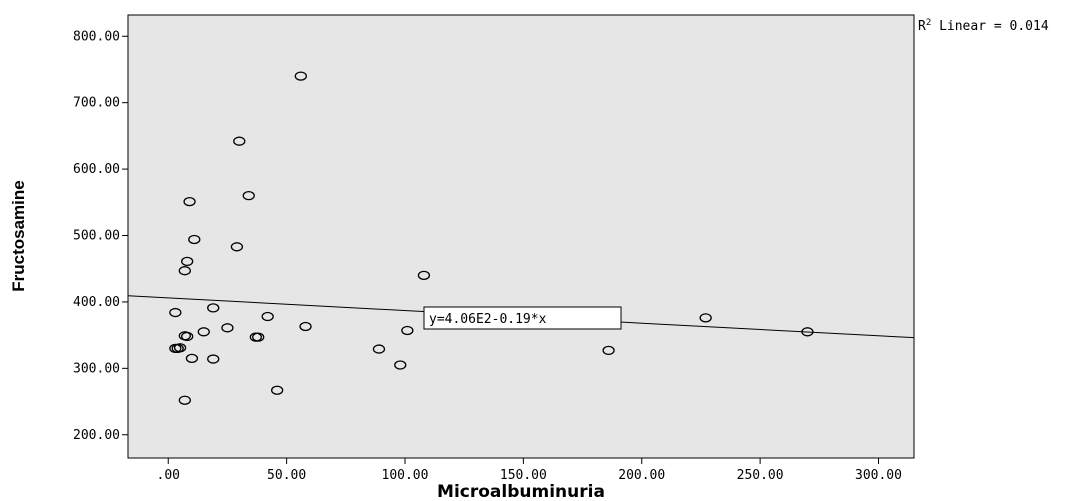 This screenshot has height=501, width=1086. I want to click on x-tick-label: 250.00, so click(760, 475).